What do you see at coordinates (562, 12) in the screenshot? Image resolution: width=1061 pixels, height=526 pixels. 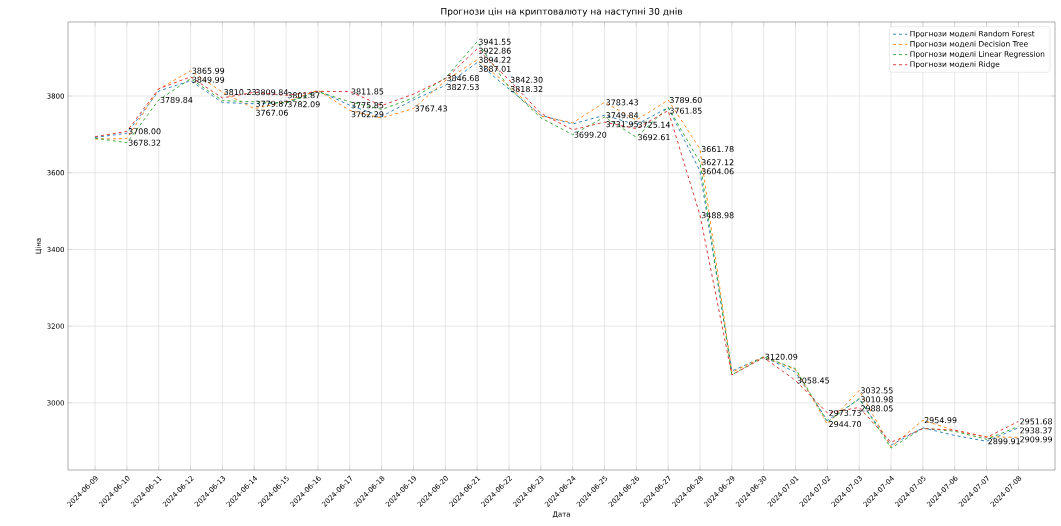 I see `chart-title: Прогнози цін на криптовалюту на наступні 30 днів` at bounding box center [562, 12].